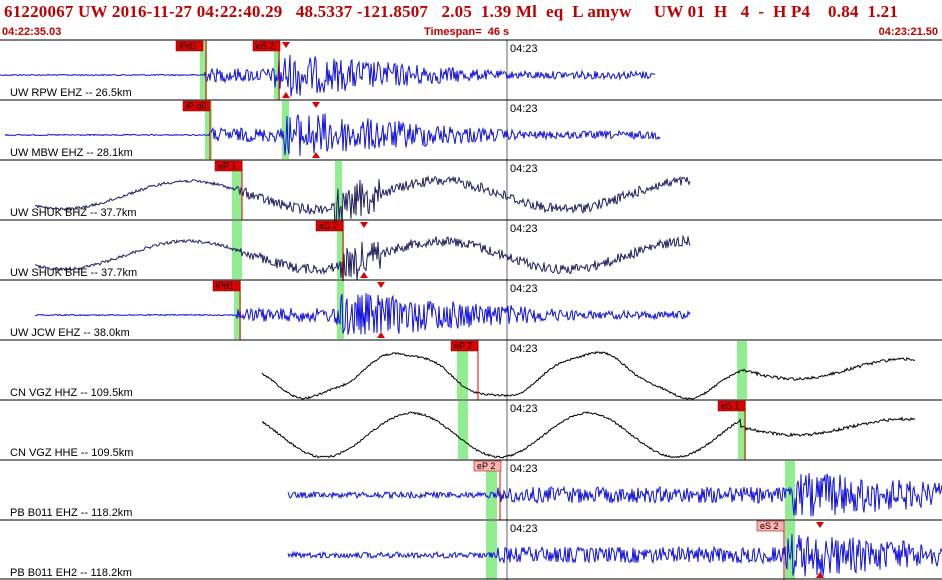  What do you see at coordinates (908, 32) in the screenshot?
I see `end-time-label: 04:23:21.50` at bounding box center [908, 32].